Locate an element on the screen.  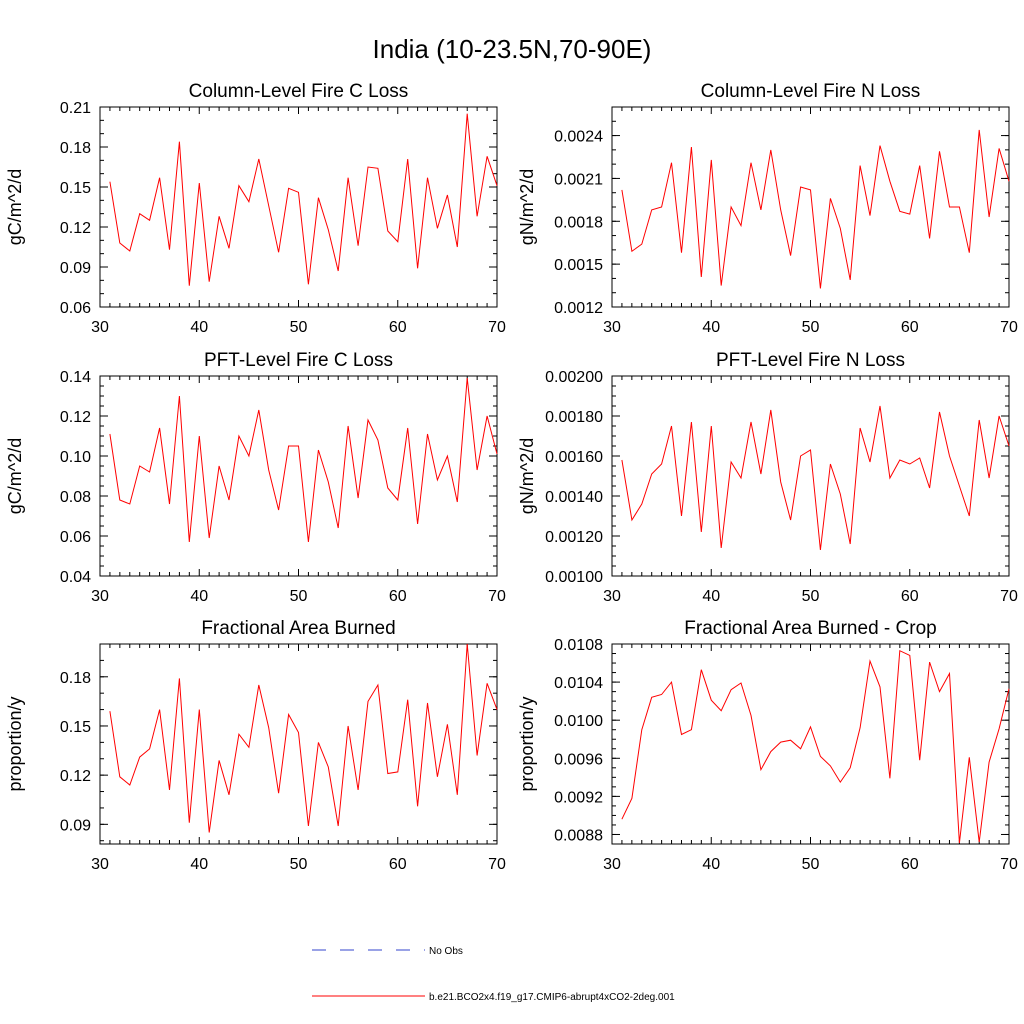
y-tick-label: 0.0108 is located at coordinates (578, 645).